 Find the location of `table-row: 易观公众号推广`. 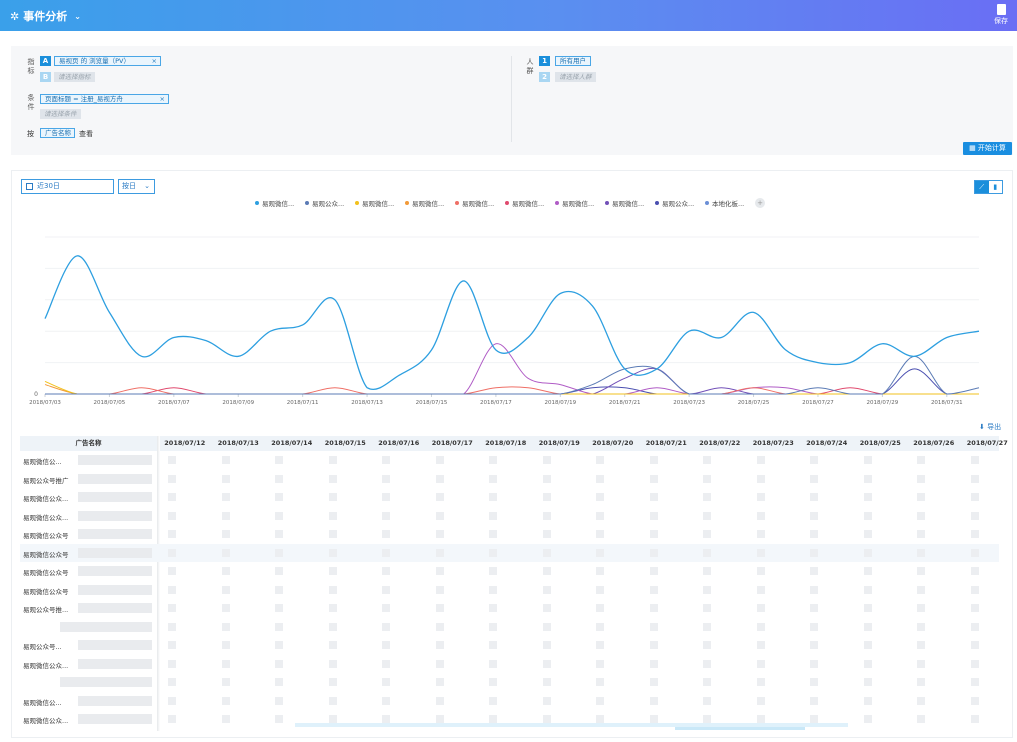

table-row: 易观公众号推广 is located at coordinates (509, 479).